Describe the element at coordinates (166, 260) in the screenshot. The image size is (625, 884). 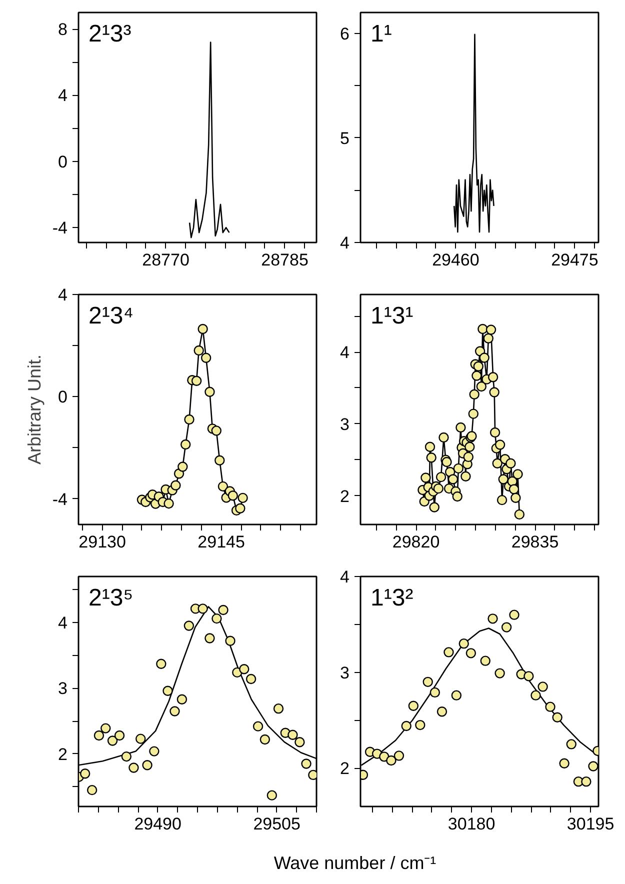
I see `x-tick-label: 28770` at that location.